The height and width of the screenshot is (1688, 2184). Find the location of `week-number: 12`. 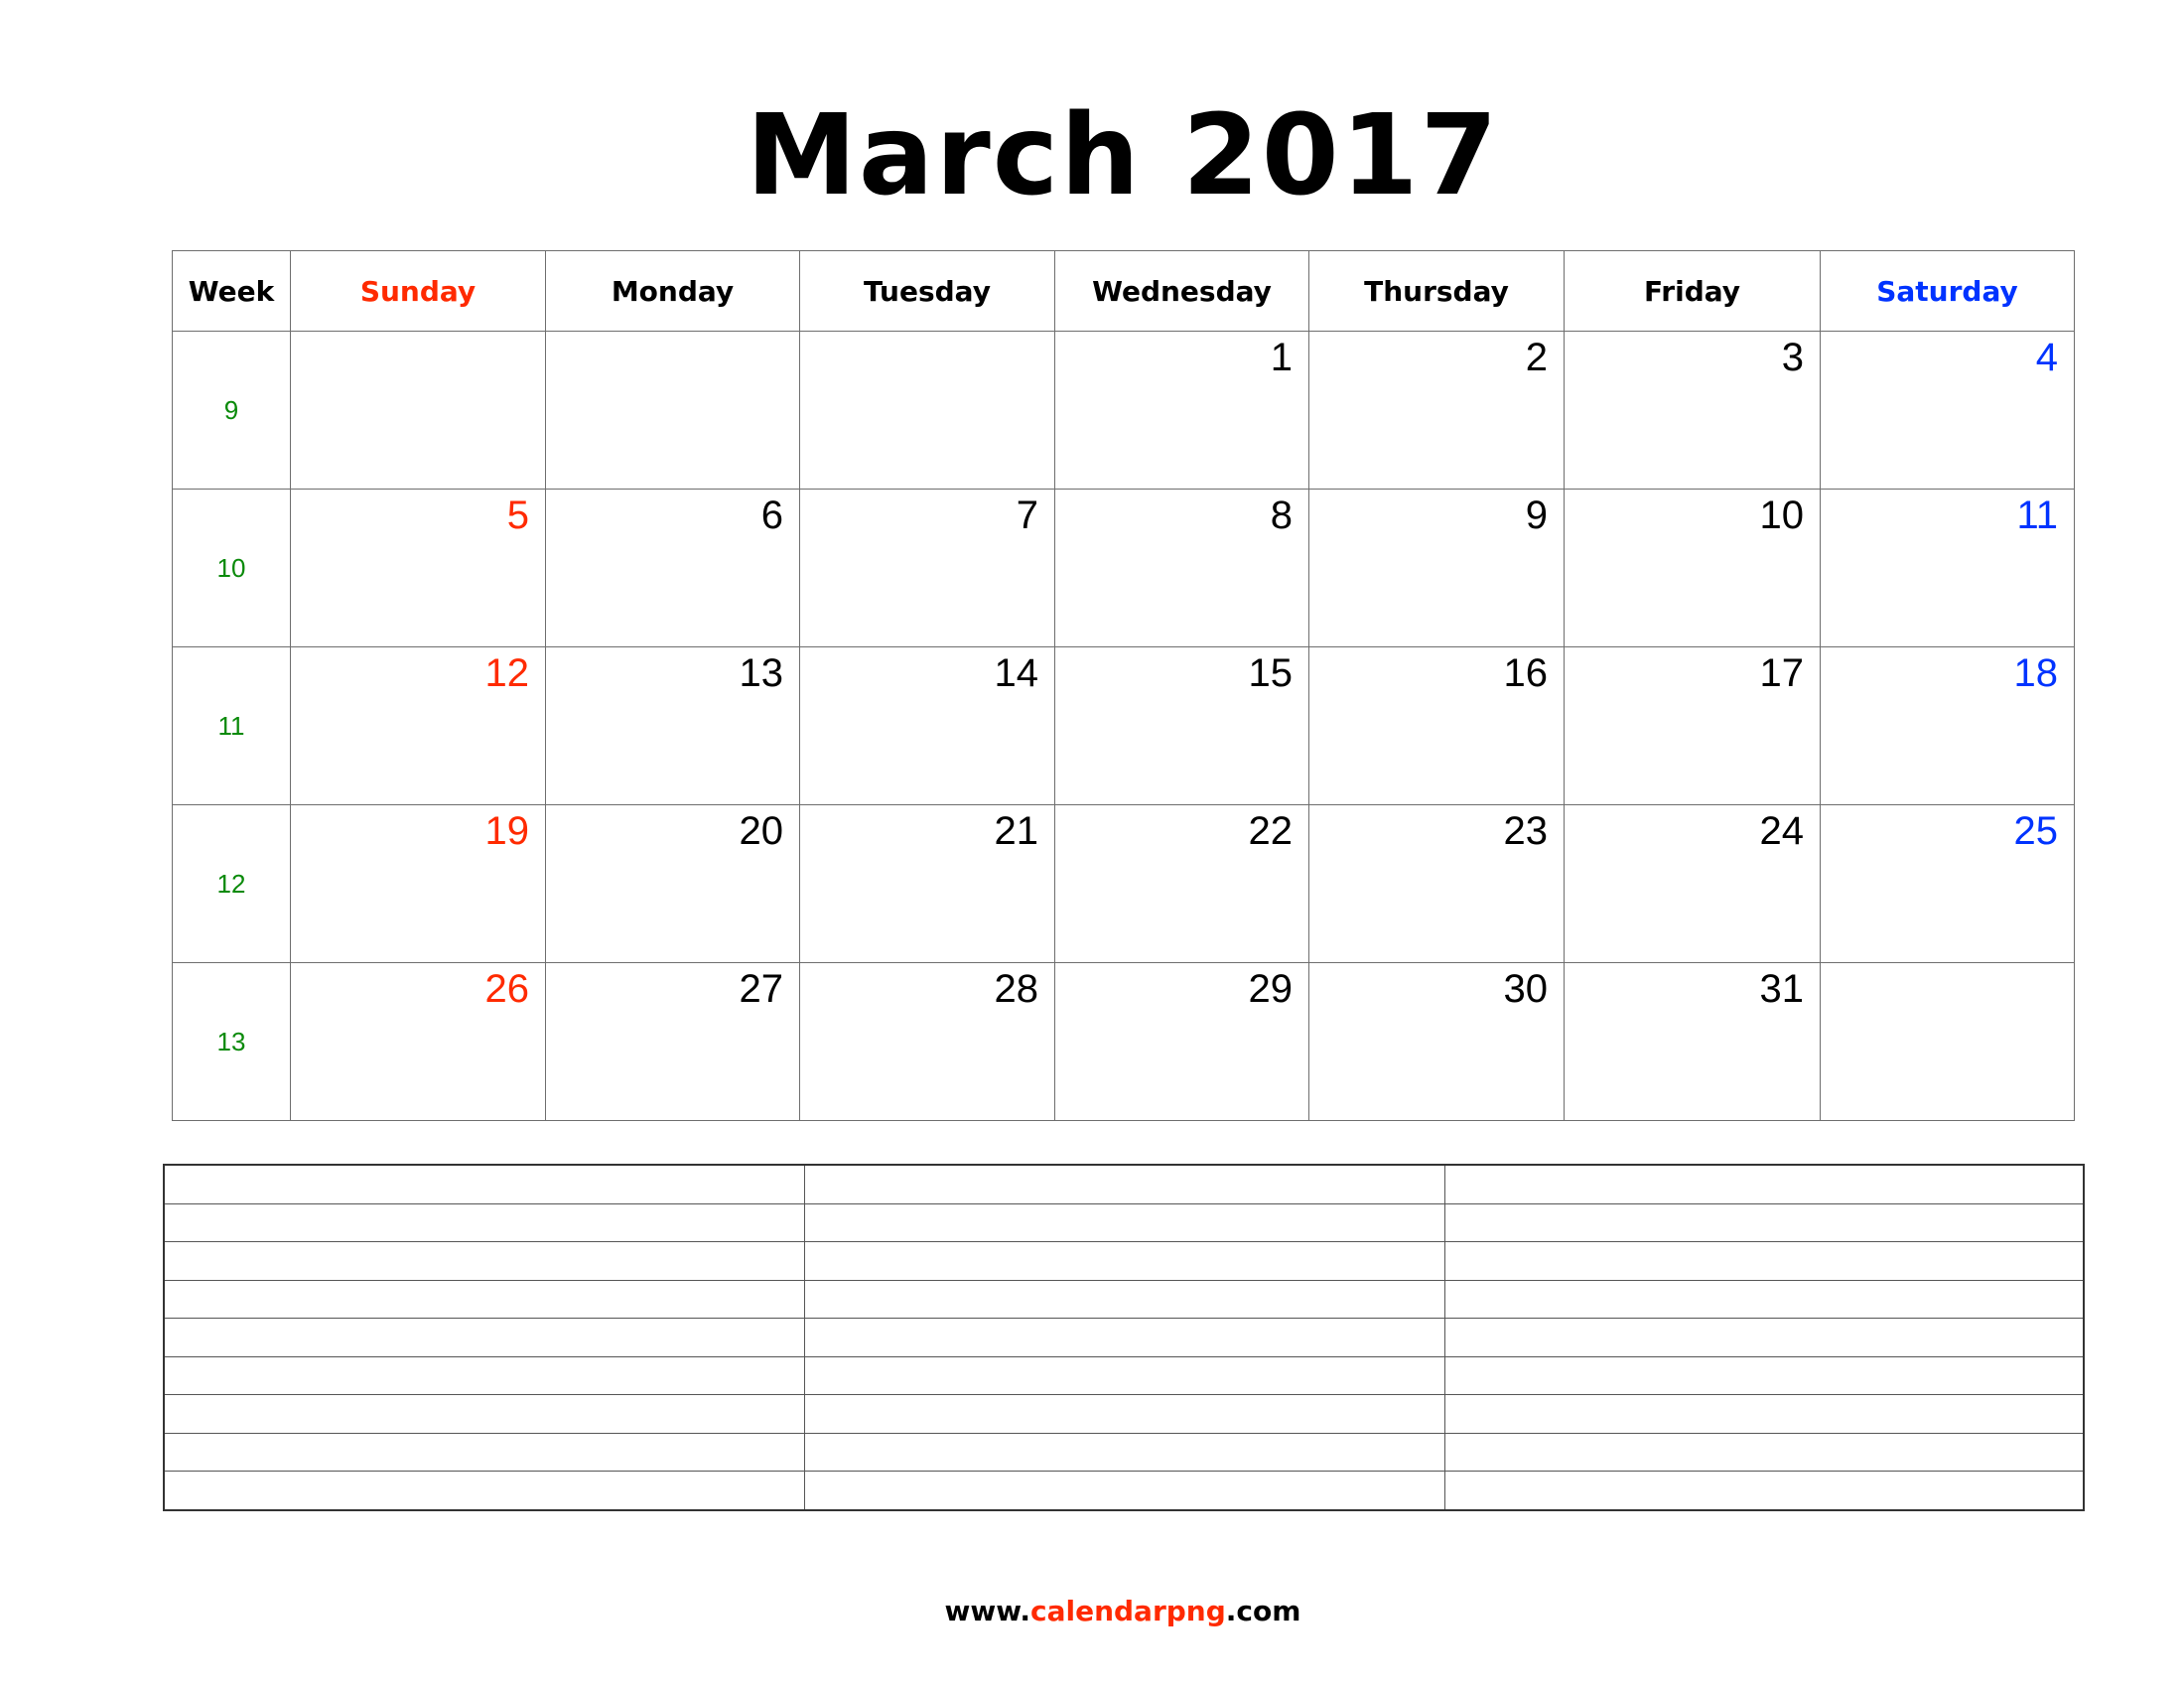

week-number: 12 is located at coordinates (231, 883).